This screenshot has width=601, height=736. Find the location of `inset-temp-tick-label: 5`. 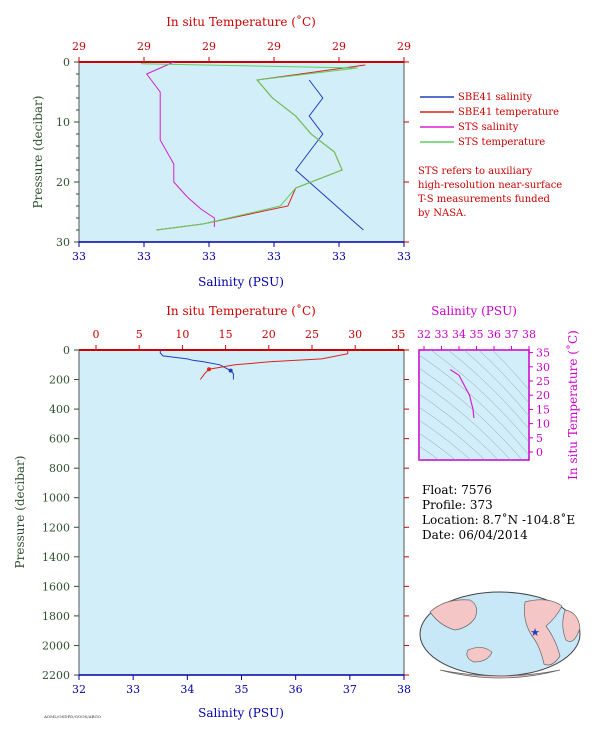

inset-temp-tick-label: 5 is located at coordinates (539, 438).